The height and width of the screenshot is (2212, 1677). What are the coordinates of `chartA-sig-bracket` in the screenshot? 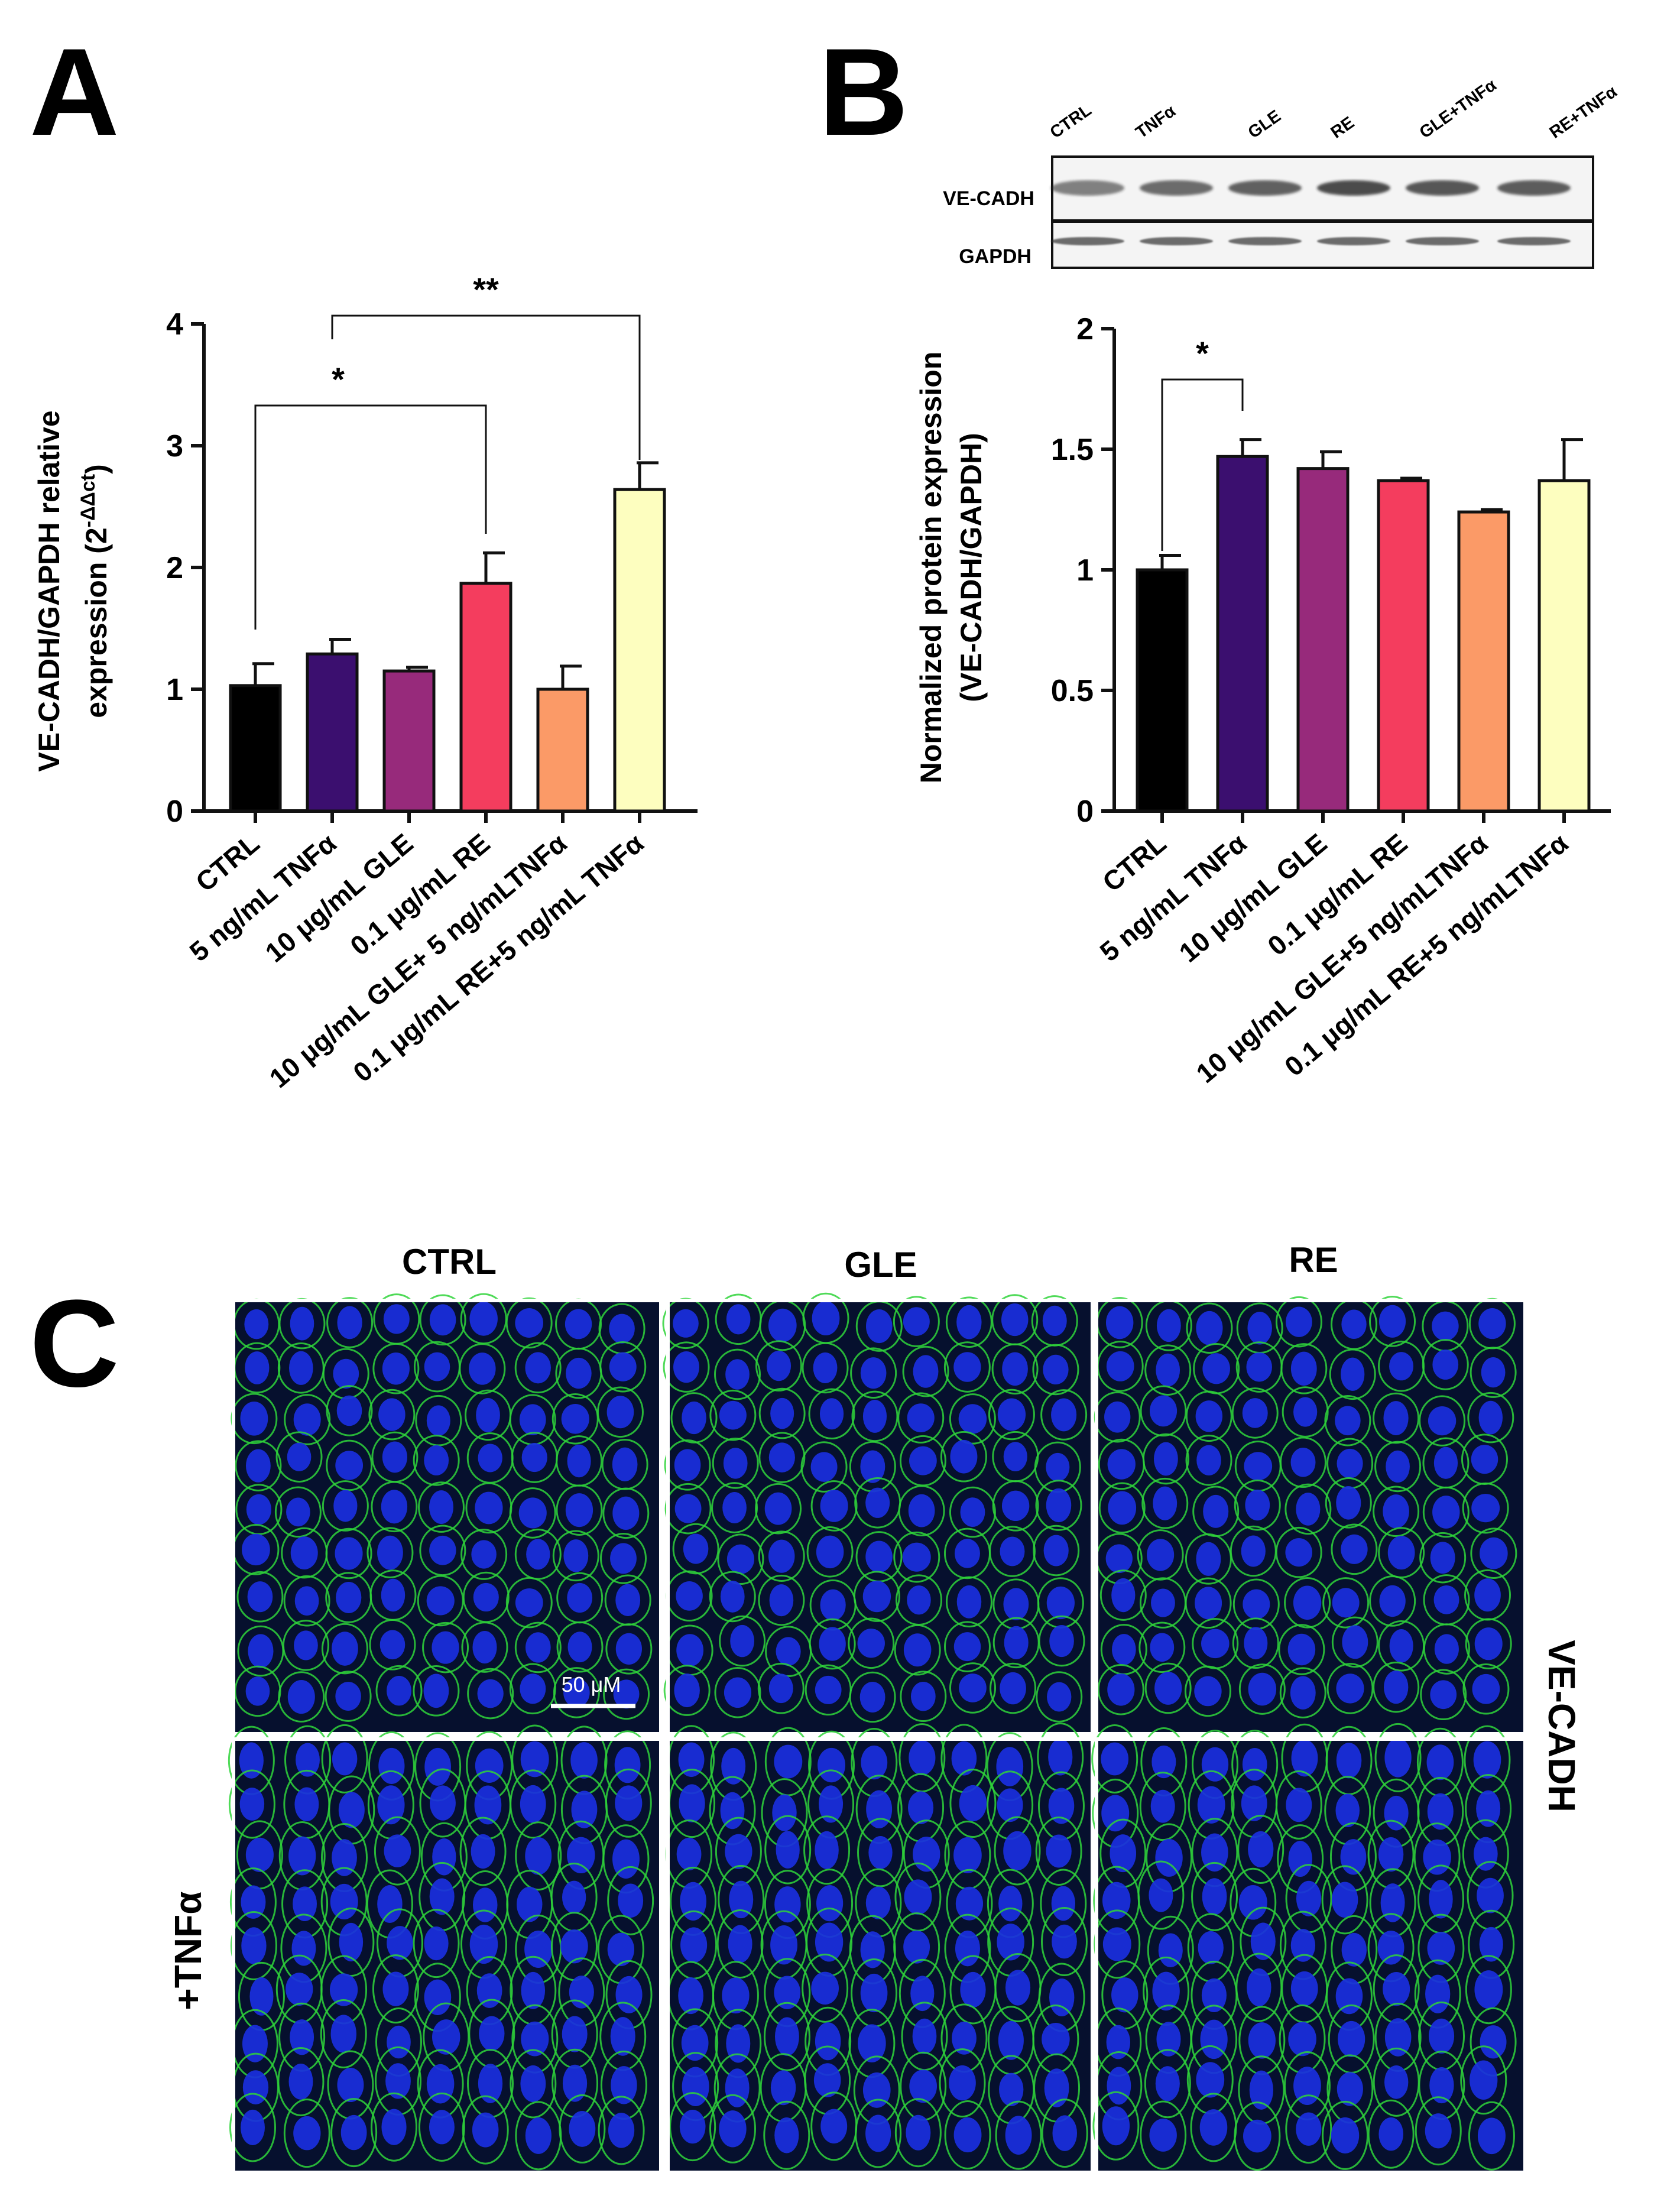 It's located at (486, 387).